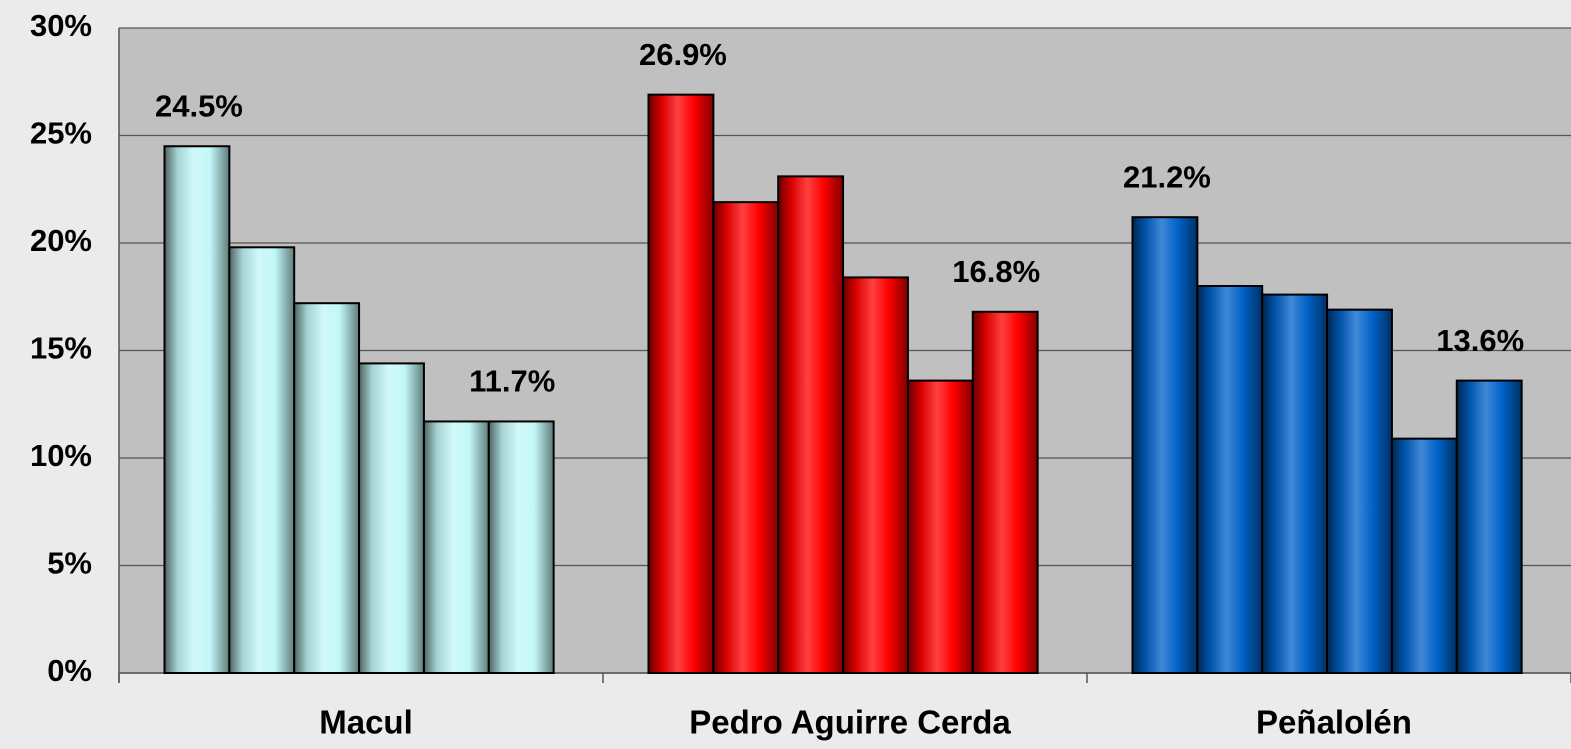  I want to click on y-tick-label: 25%, so click(61, 133).